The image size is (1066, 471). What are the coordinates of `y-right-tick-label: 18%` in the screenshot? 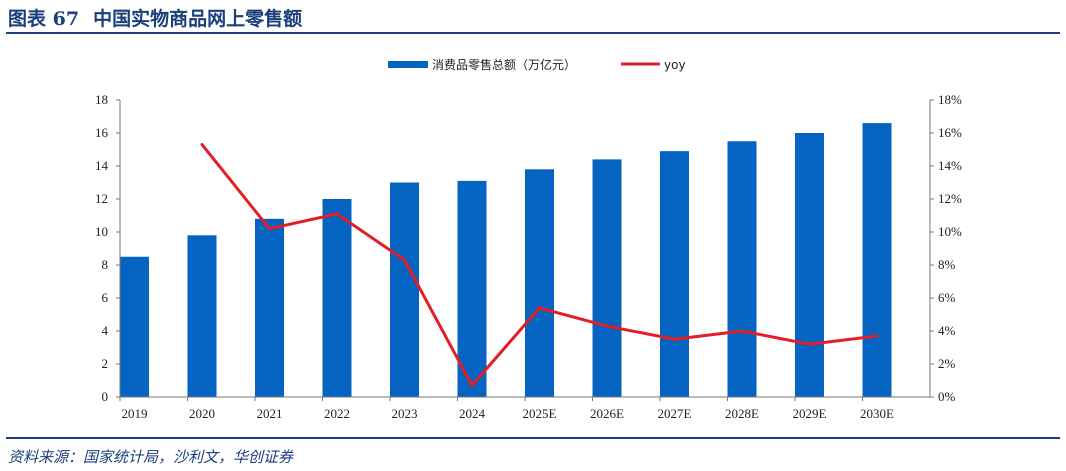 It's located at (950, 99).